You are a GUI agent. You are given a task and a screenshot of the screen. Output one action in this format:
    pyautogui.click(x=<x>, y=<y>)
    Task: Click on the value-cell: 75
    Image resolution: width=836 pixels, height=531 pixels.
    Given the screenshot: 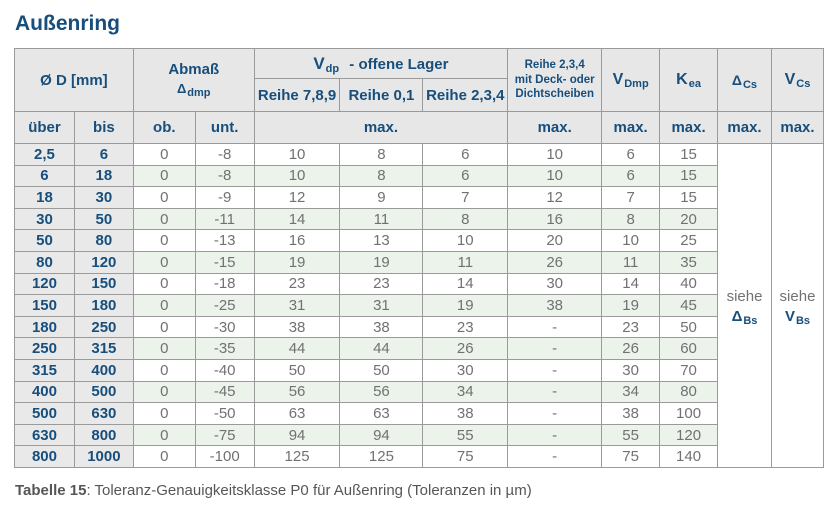 What is the action you would take?
    pyautogui.click(x=631, y=456)
    